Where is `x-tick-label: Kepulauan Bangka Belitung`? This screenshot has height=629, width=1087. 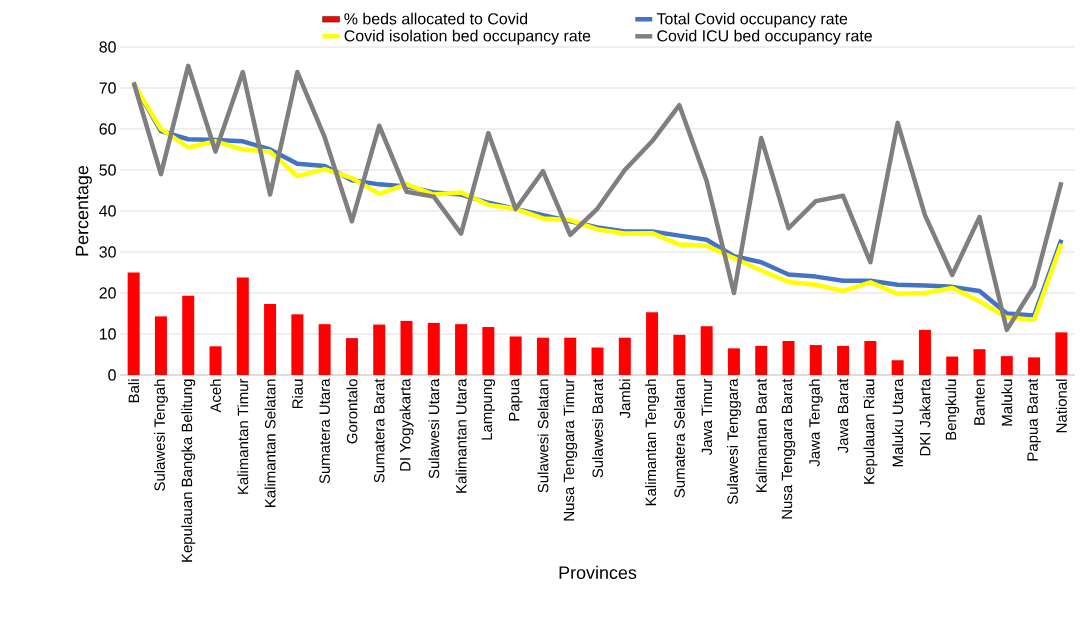 x-tick-label: Kepulauan Bangka Belitung is located at coordinates (188, 470).